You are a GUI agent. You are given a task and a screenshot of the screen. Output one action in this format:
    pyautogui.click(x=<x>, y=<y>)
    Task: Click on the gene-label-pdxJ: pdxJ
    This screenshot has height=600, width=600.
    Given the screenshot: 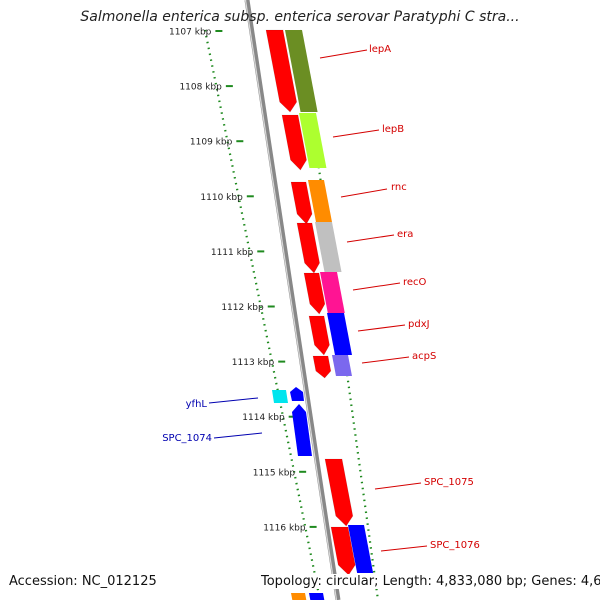 What is the action you would take?
    pyautogui.click(x=419, y=324)
    